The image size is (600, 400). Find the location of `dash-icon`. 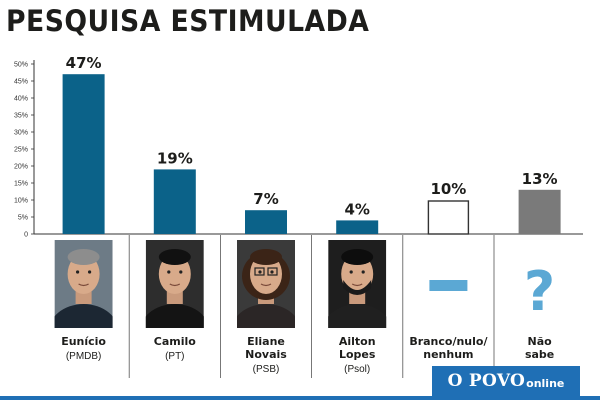

dash-icon is located at coordinates (448, 285).